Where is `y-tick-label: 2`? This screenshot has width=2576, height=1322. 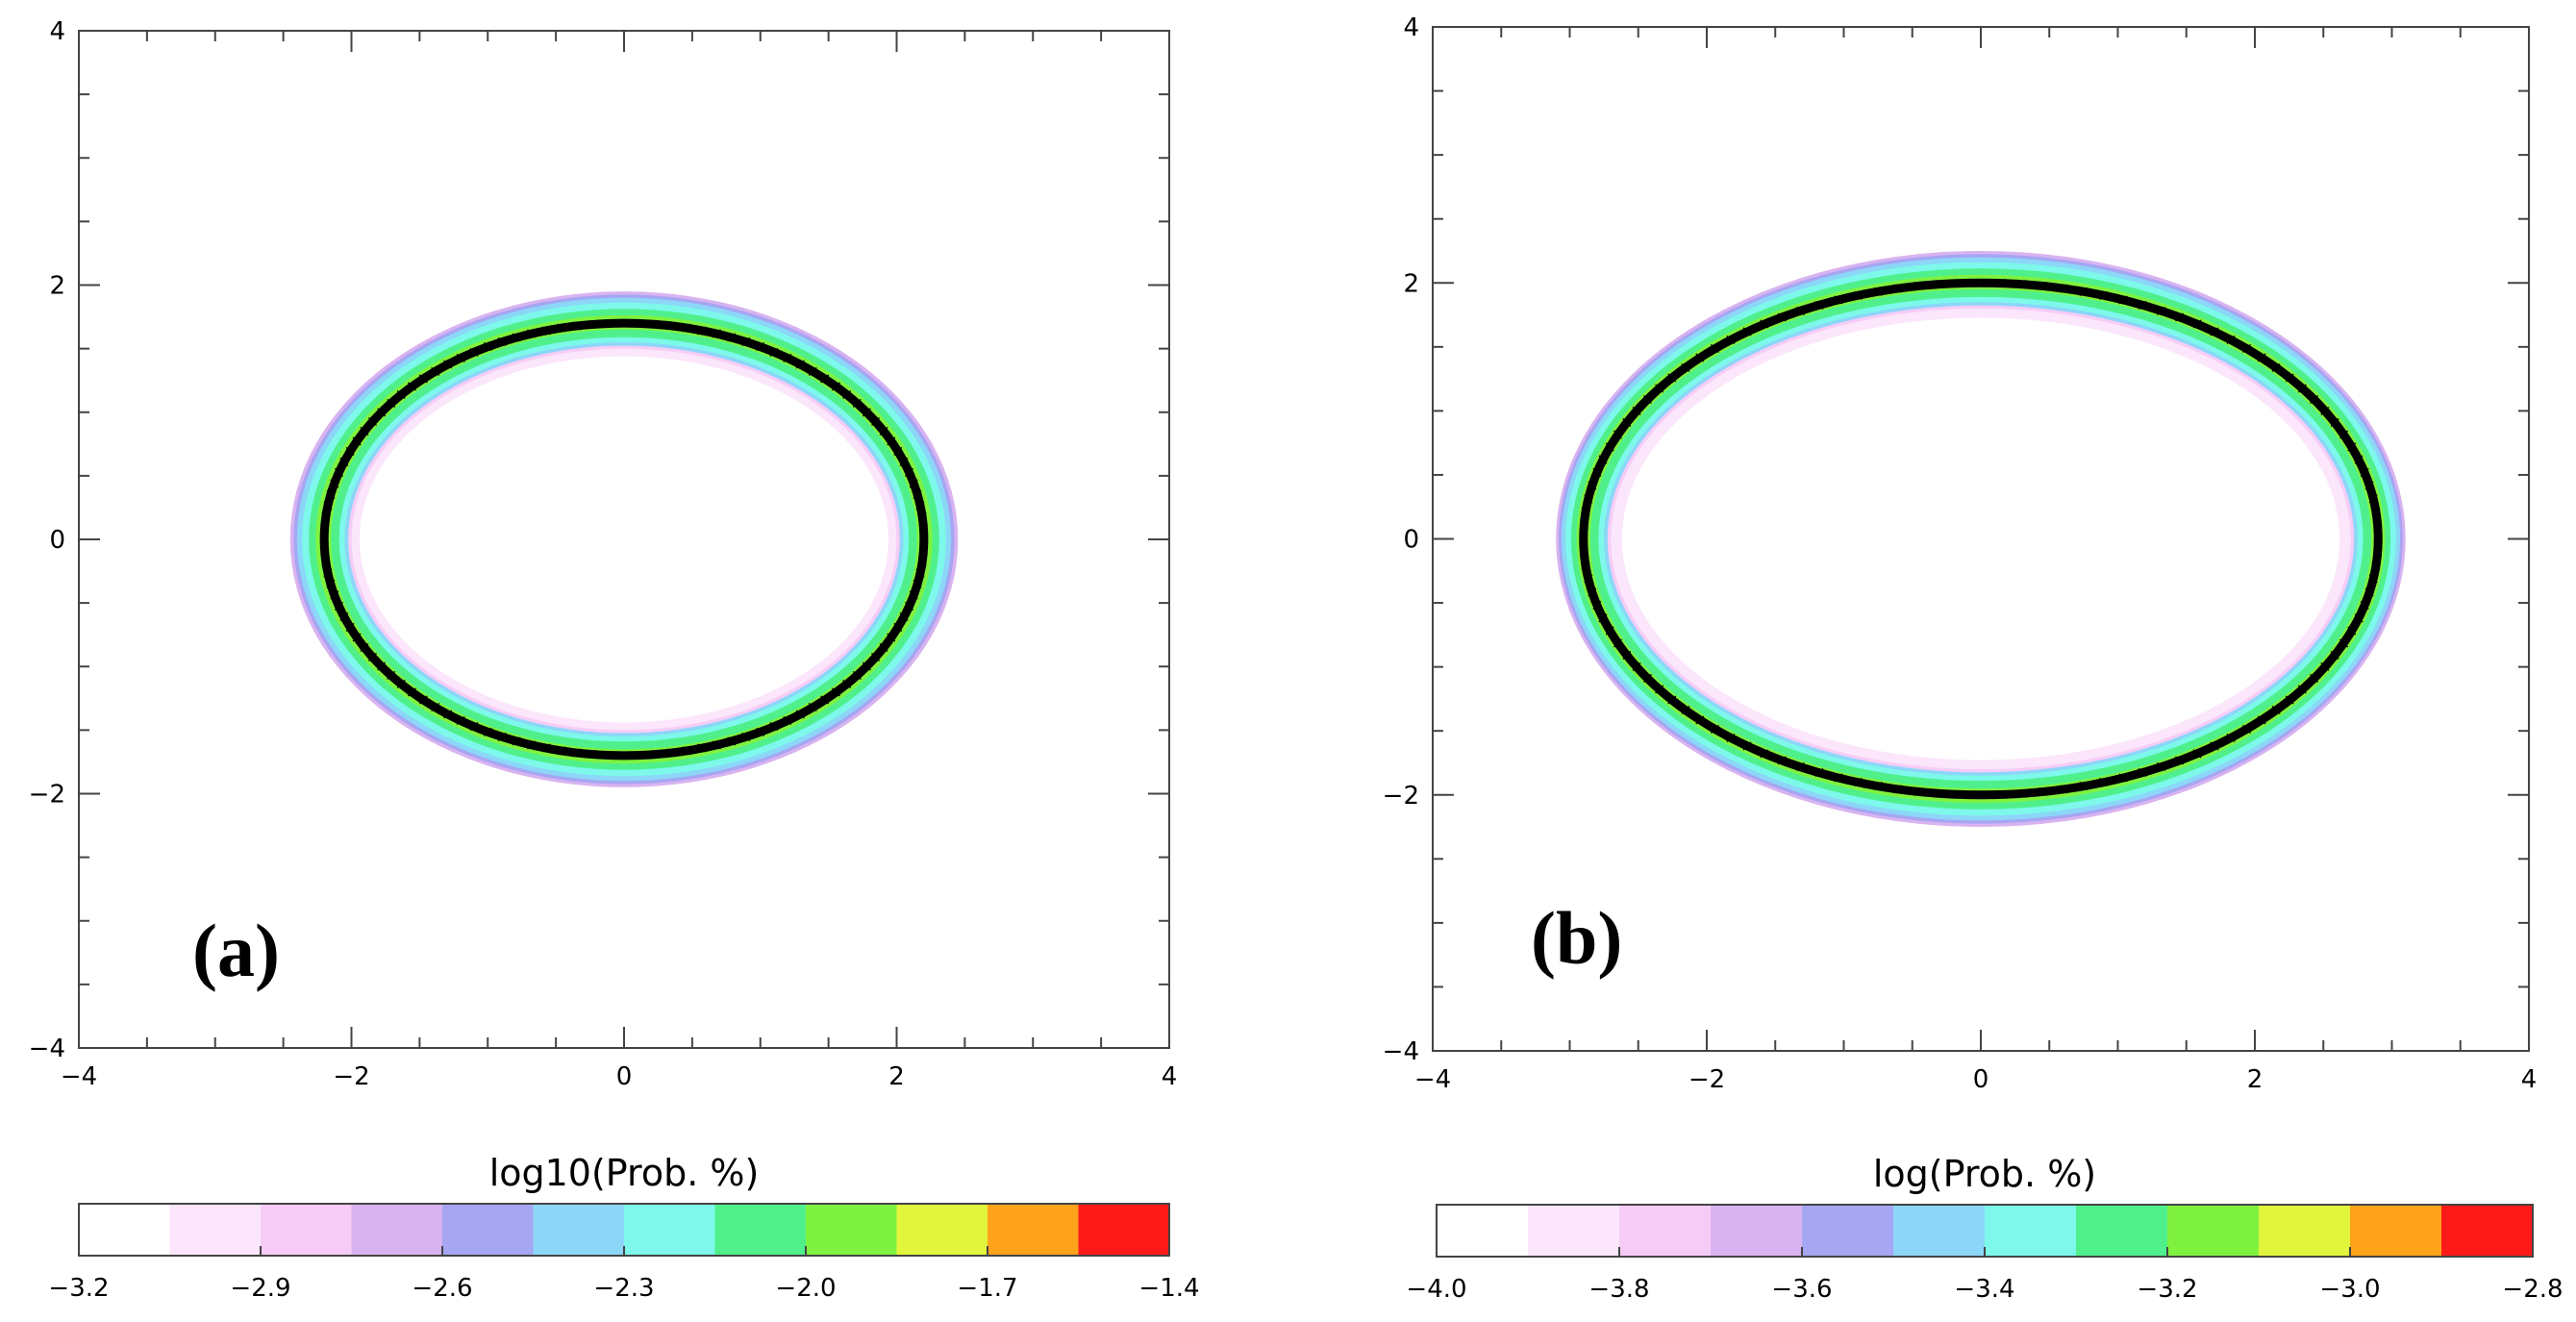 y-tick-label: 2 is located at coordinates (1411, 283).